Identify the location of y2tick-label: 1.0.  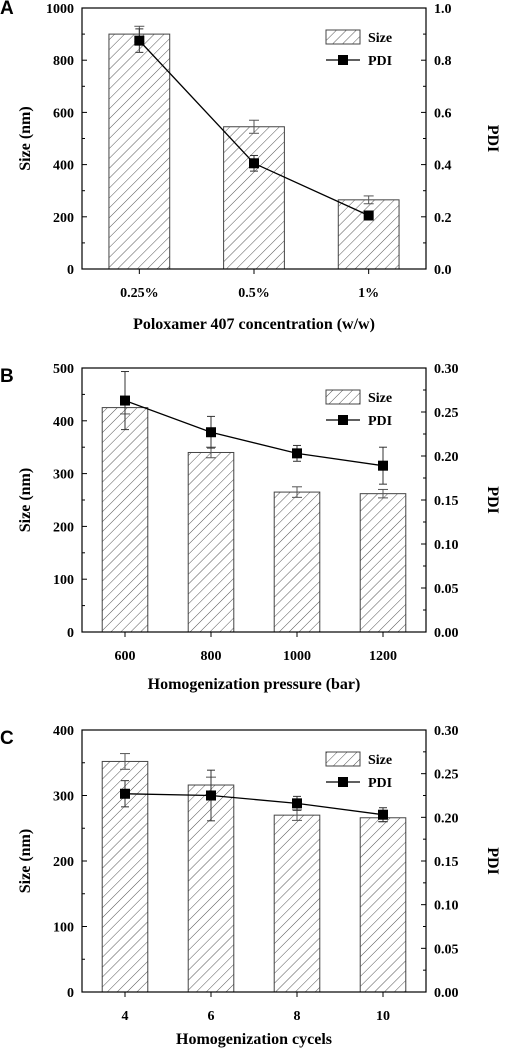
(443, 9).